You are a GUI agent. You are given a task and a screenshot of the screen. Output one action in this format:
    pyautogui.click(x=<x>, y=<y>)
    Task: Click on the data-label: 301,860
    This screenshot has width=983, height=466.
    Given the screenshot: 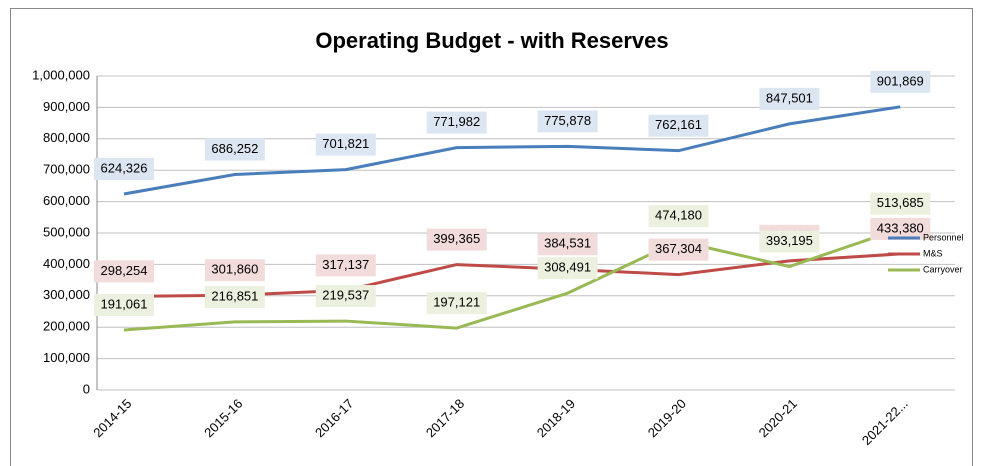 What is the action you would take?
    pyautogui.click(x=234, y=269)
    